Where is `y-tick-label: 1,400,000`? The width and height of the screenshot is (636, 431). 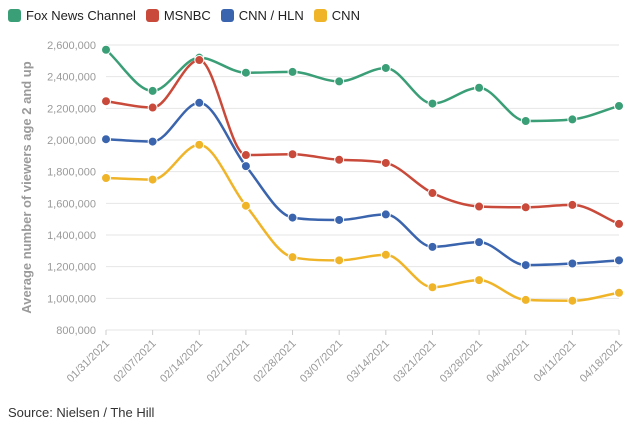
y-tick-label: 1,400,000 is located at coordinates (71, 236).